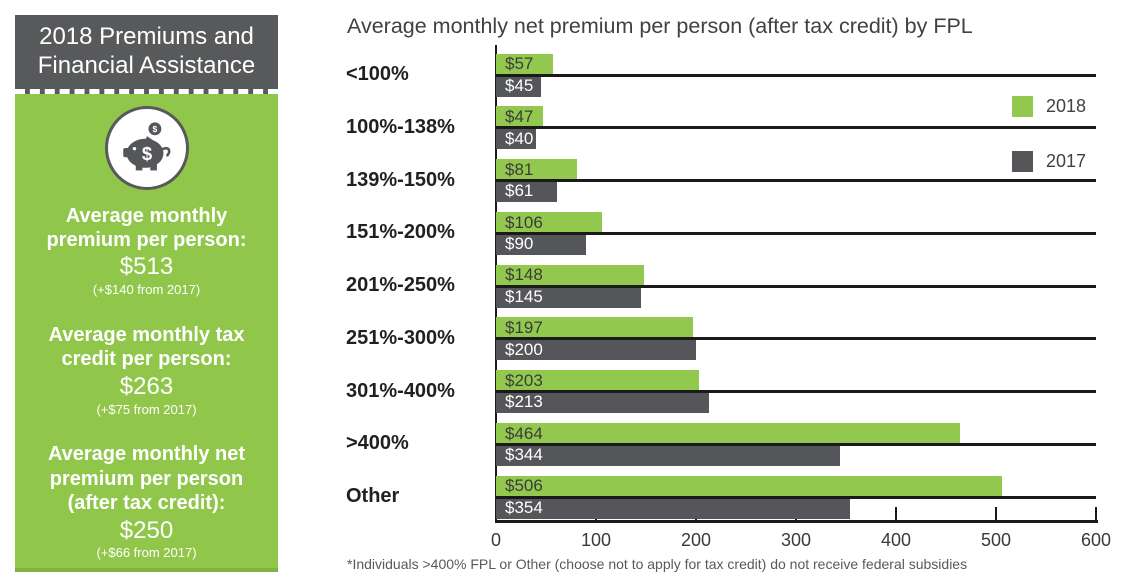 Image resolution: width=1132 pixels, height=582 pixels. I want to click on sidebar-section-note: (+$140 from 2017), so click(146, 290).